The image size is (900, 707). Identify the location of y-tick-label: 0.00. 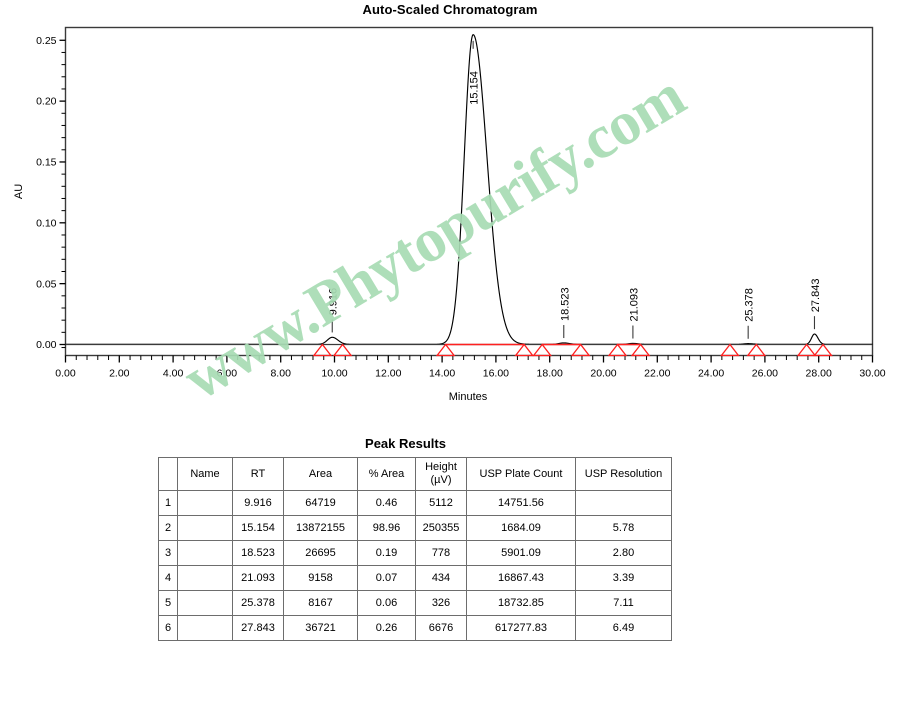
(46, 345).